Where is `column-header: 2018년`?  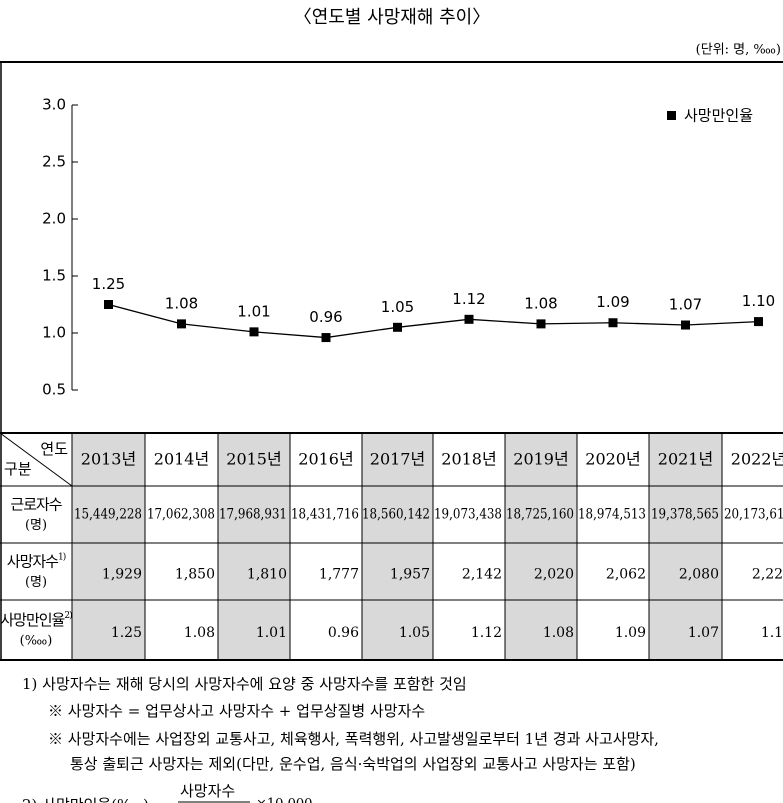
column-header: 2018년 is located at coordinates (468, 459).